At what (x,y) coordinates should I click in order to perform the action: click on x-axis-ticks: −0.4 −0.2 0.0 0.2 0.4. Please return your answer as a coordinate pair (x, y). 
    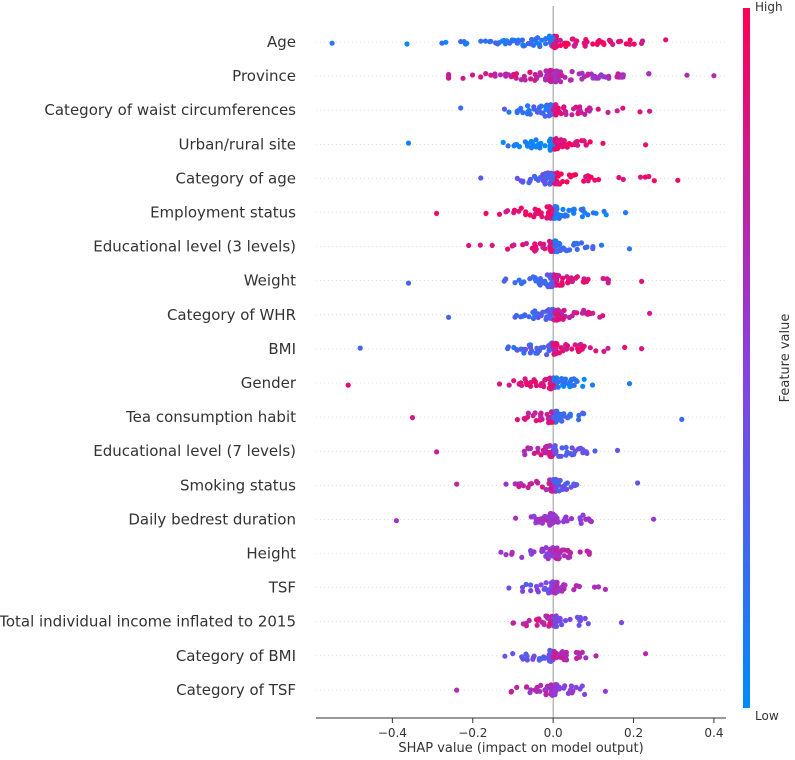
    Looking at the image, I should click on (550, 729).